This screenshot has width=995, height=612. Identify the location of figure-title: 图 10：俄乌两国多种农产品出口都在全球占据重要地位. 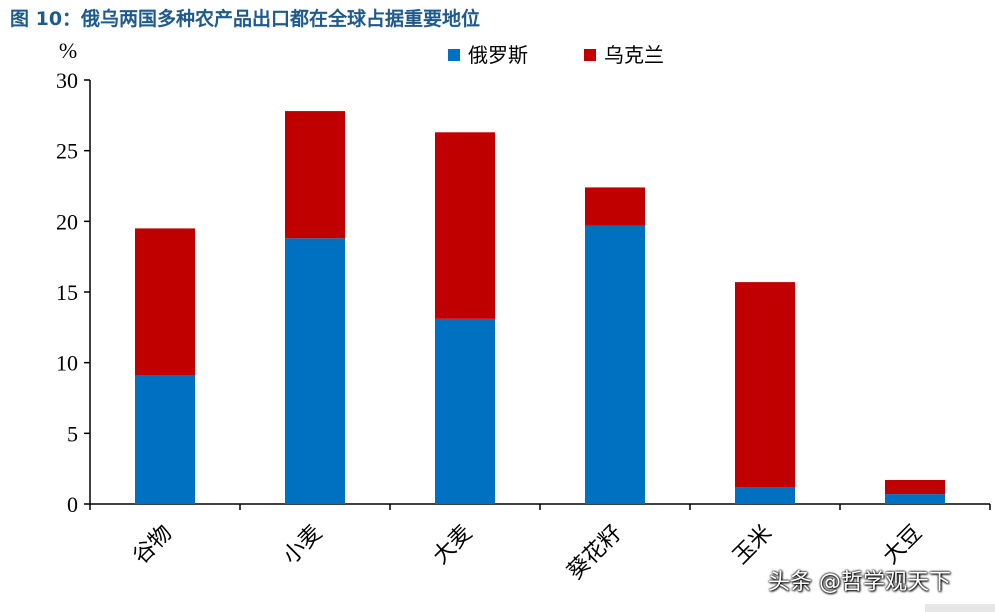
(245, 19).